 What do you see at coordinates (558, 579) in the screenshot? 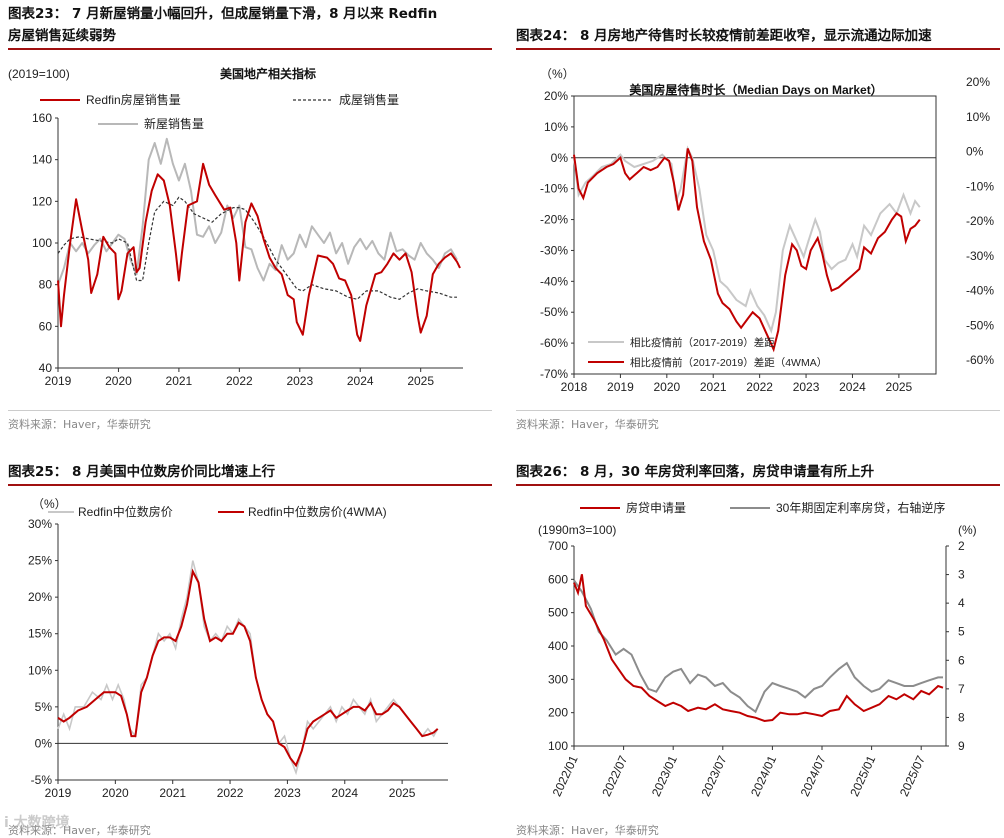
I see `y-tick-5: 600` at bounding box center [558, 579].